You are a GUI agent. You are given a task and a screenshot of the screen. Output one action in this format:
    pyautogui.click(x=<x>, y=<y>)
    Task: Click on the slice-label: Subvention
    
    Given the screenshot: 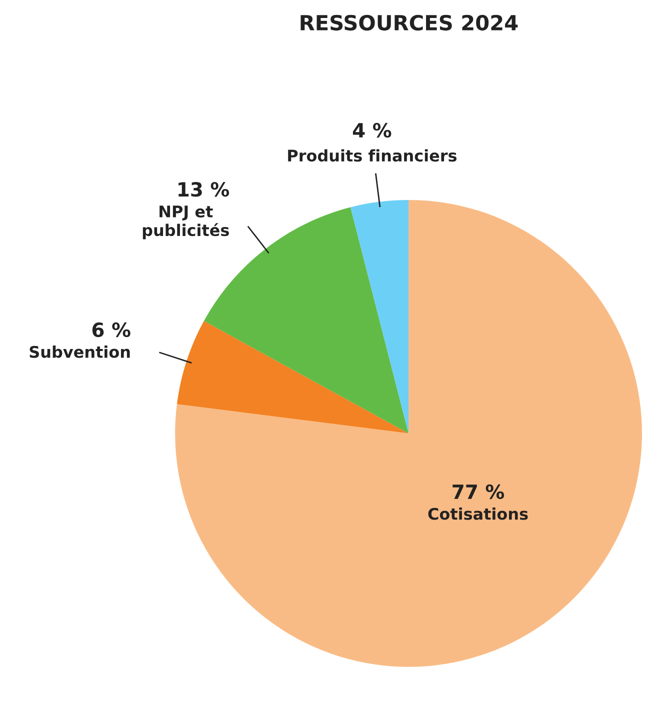 What is the action you would take?
    pyautogui.click(x=80, y=352)
    